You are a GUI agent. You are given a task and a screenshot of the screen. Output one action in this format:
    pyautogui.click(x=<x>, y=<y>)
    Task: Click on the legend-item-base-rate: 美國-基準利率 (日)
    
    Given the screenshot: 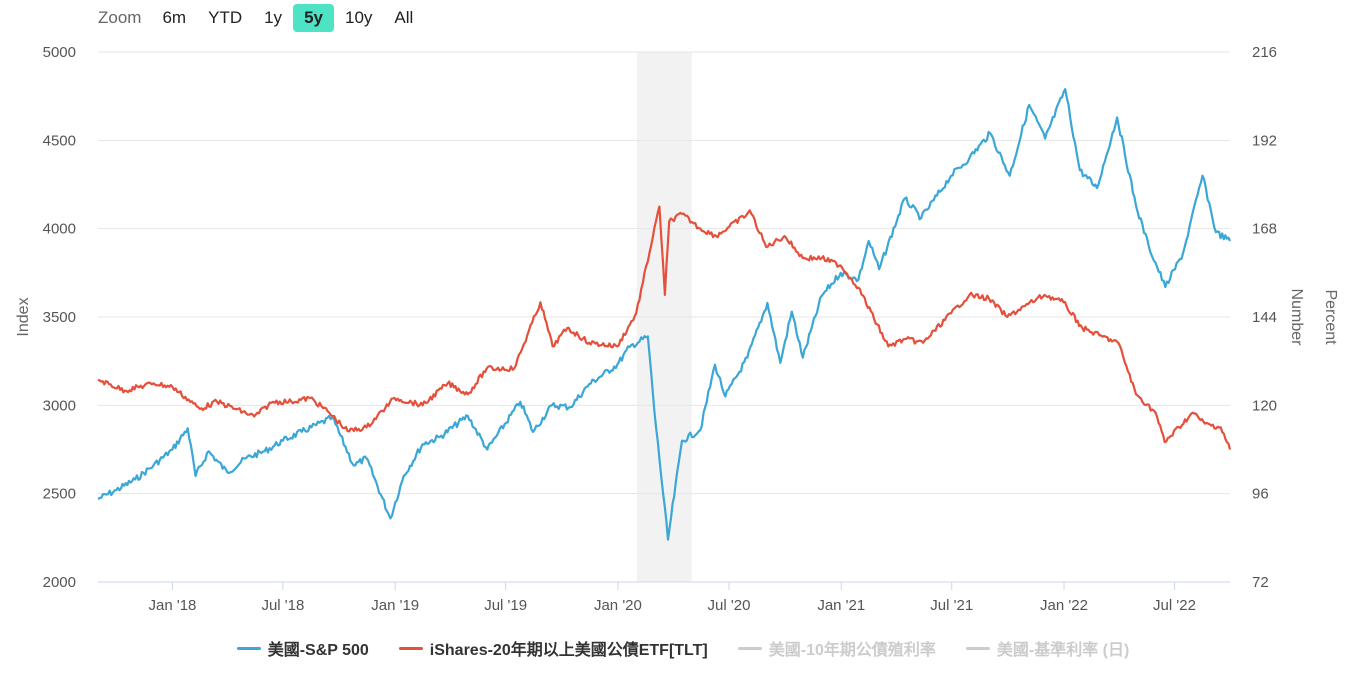 What is the action you would take?
    pyautogui.click(x=1047, y=648)
    